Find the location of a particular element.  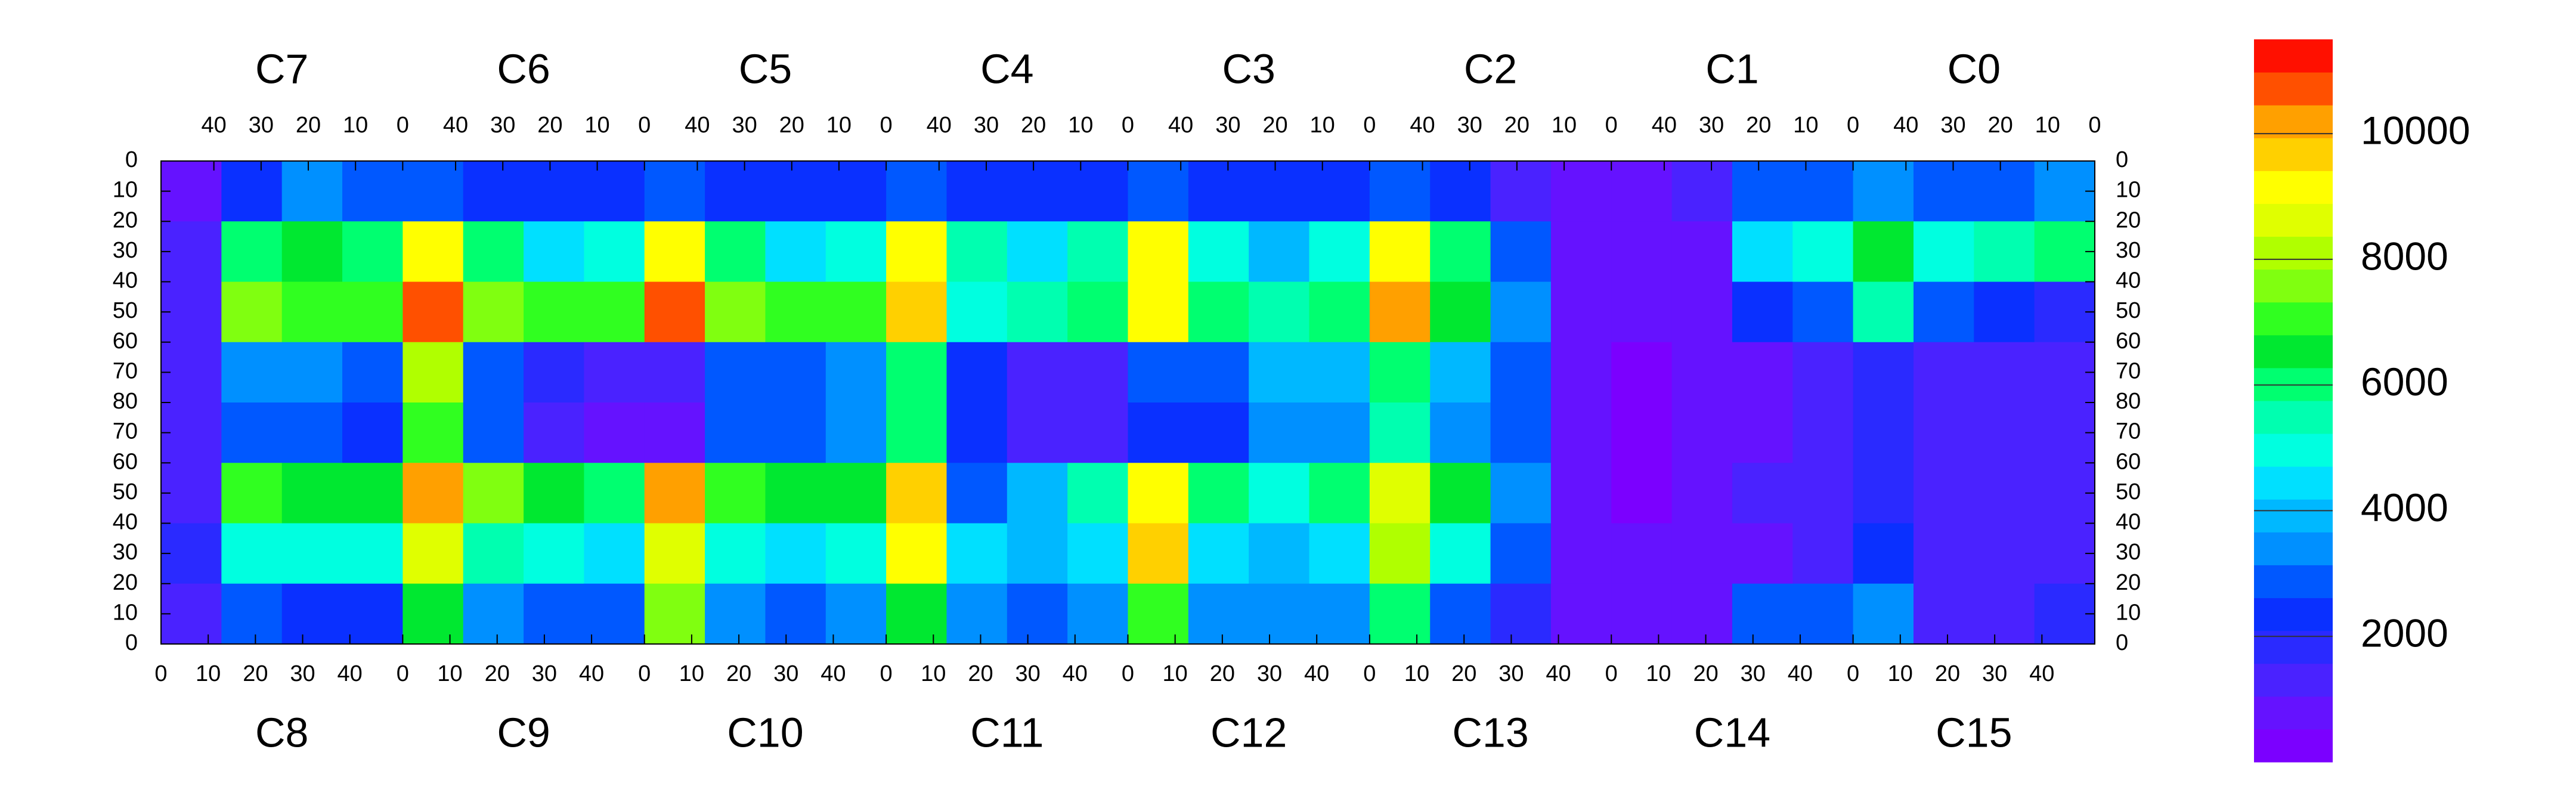

x2-tick-label: 20 is located at coordinates (550, 125).